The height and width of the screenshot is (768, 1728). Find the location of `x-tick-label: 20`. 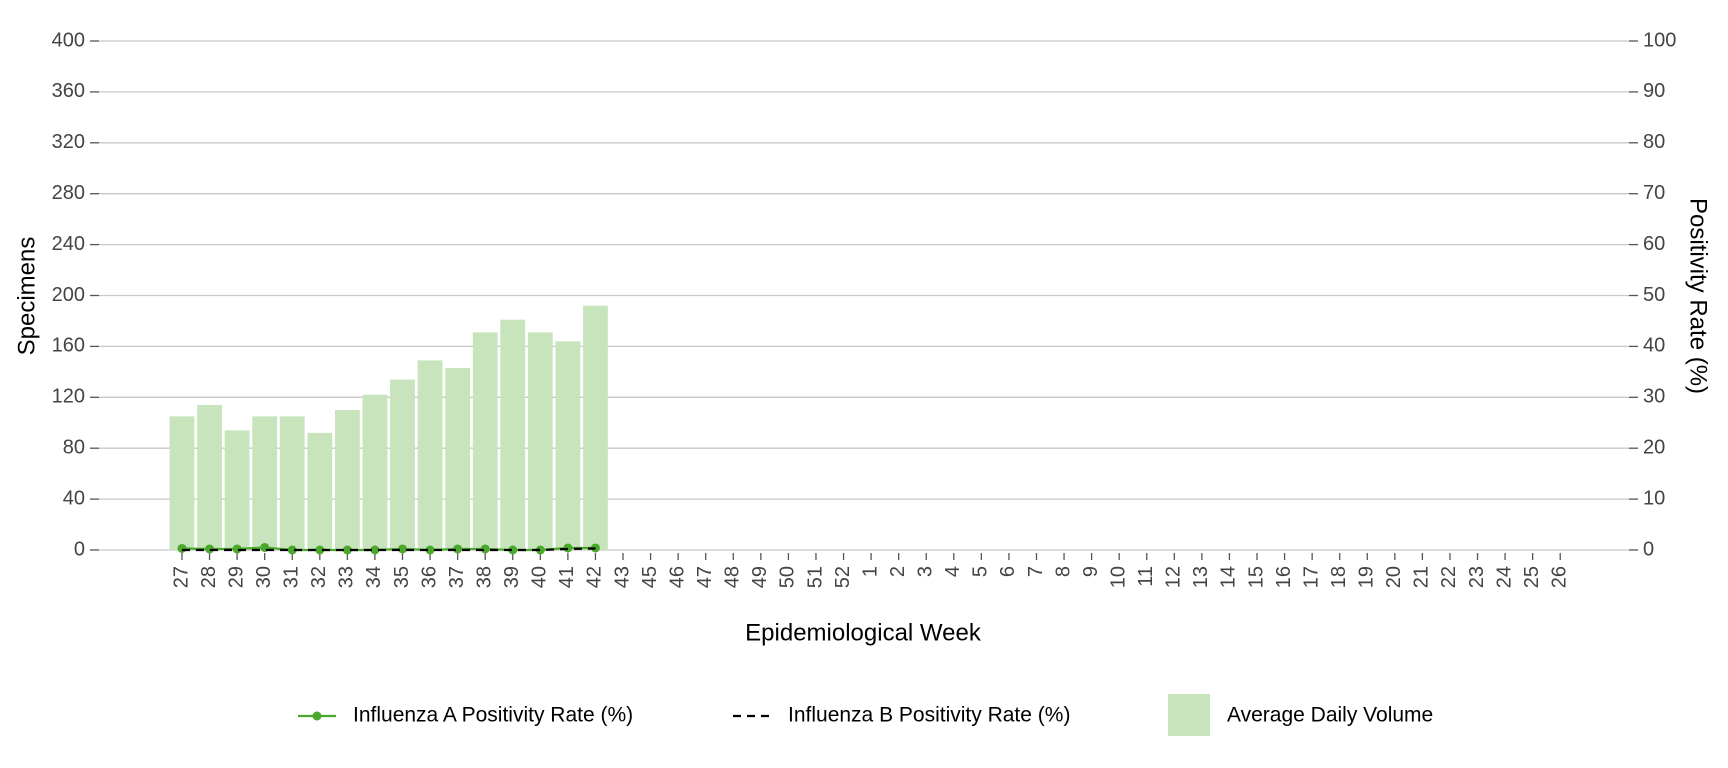

x-tick-label: 20 is located at coordinates (1394, 577).